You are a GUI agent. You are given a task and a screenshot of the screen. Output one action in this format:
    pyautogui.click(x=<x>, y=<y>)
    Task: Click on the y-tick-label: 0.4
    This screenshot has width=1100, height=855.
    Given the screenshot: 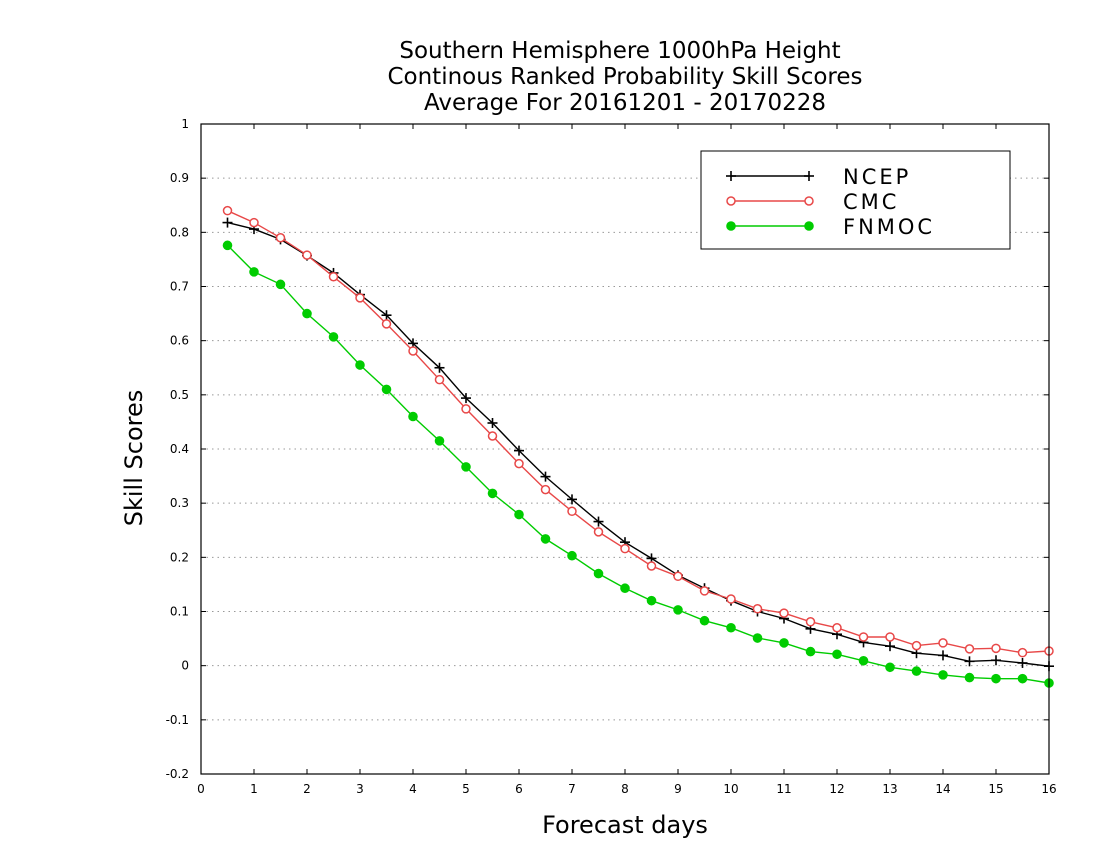 What is the action you would take?
    pyautogui.click(x=179, y=449)
    